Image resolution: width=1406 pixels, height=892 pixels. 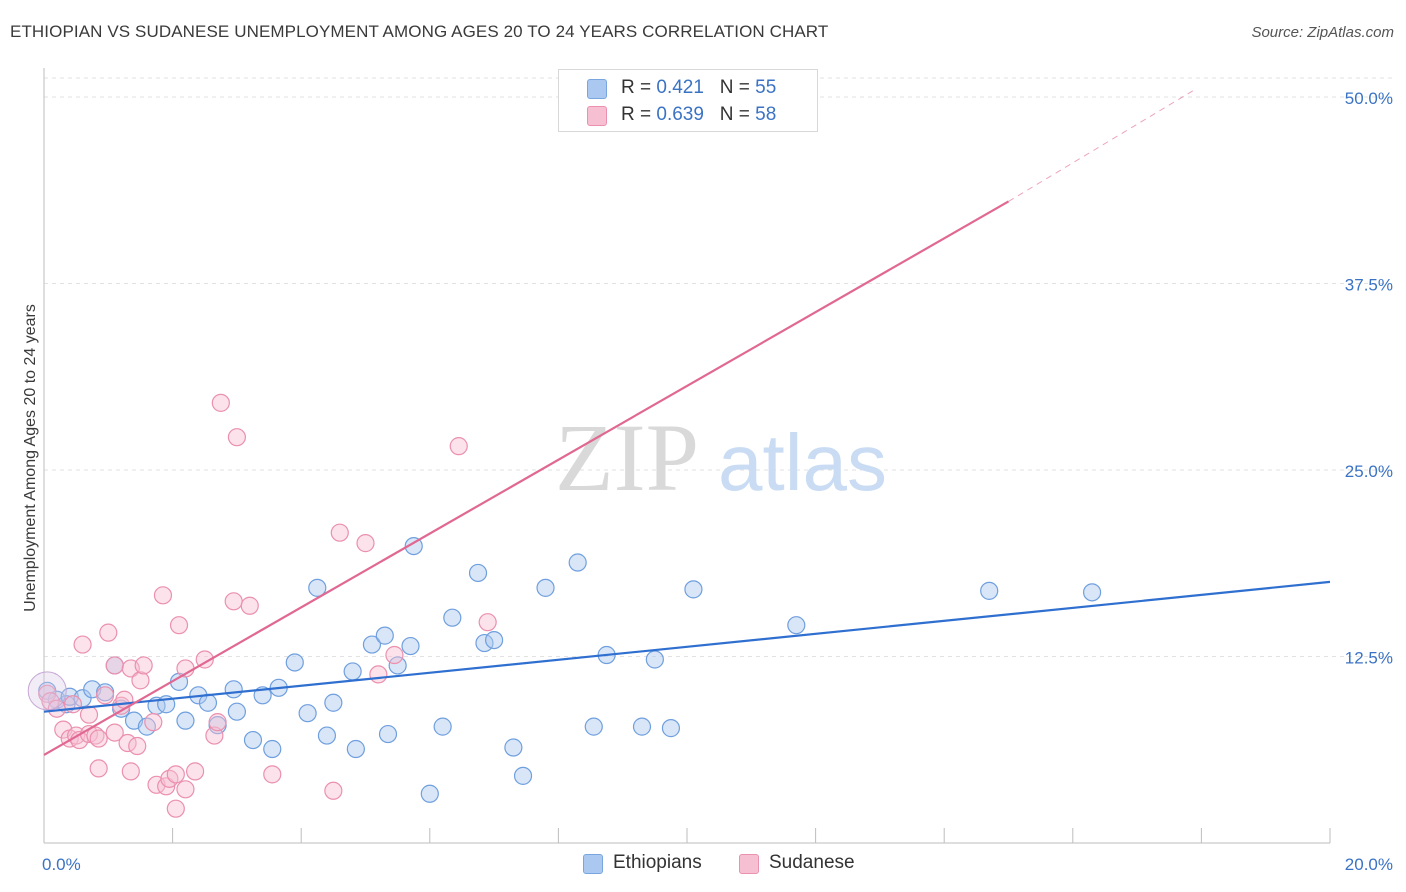 I want to click on series-legend: Ethiopians Sudanese, so click(x=703, y=865).